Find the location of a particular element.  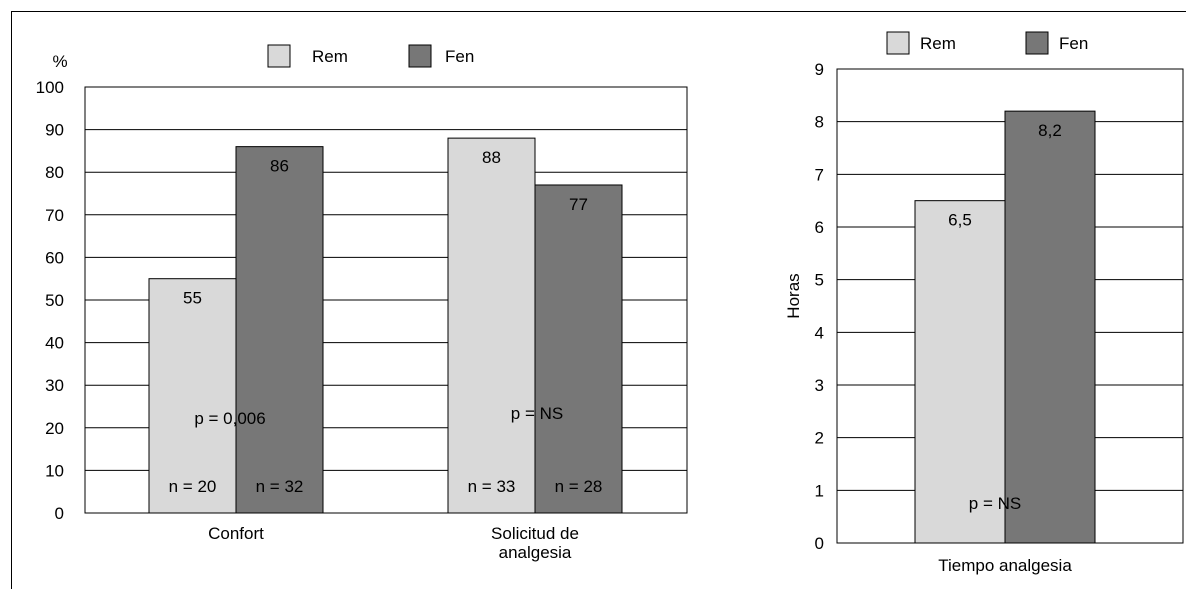

y-tick-label: 9 is located at coordinates (819, 69).